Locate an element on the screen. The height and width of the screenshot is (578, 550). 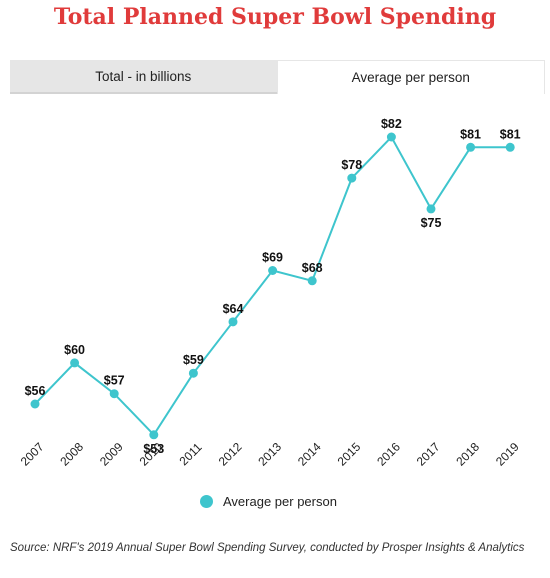
data-label: $57 is located at coordinates (114, 381).